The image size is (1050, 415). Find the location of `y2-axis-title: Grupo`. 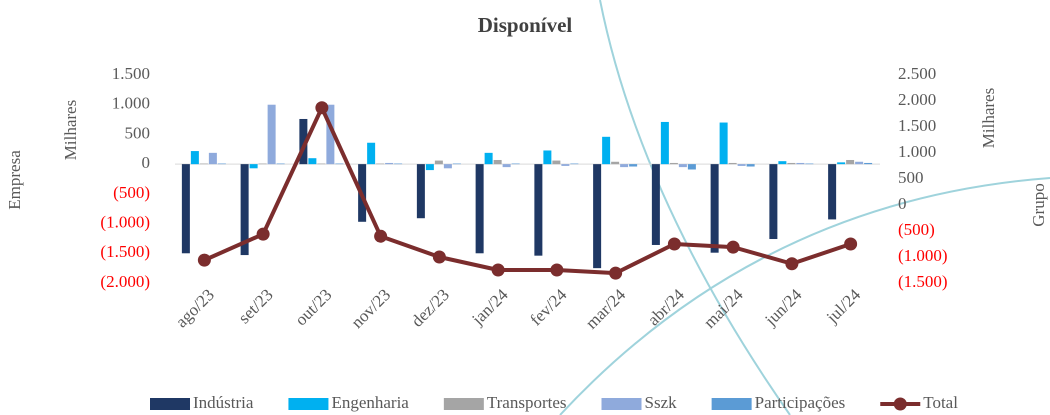

y2-axis-title: Grupo is located at coordinates (1038, 204).